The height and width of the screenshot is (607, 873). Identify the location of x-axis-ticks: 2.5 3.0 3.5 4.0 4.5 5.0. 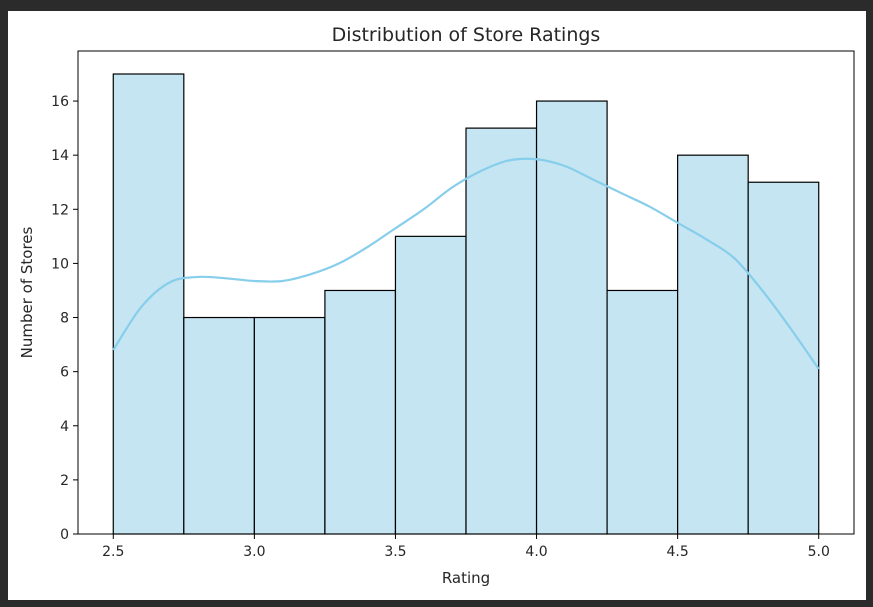
(466, 547).